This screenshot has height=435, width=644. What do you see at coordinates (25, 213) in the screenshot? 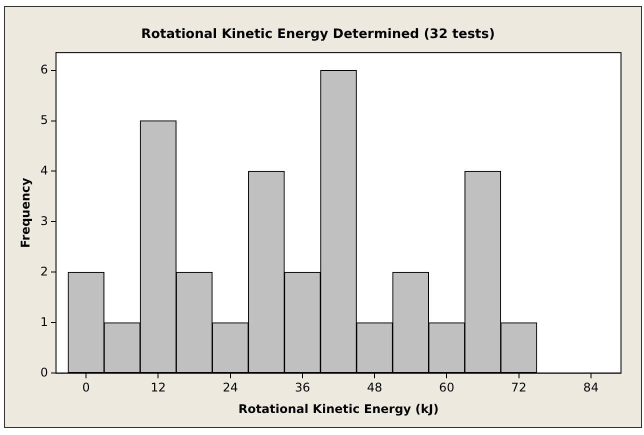
I see `y-axis-title: Frequency` at bounding box center [25, 213].